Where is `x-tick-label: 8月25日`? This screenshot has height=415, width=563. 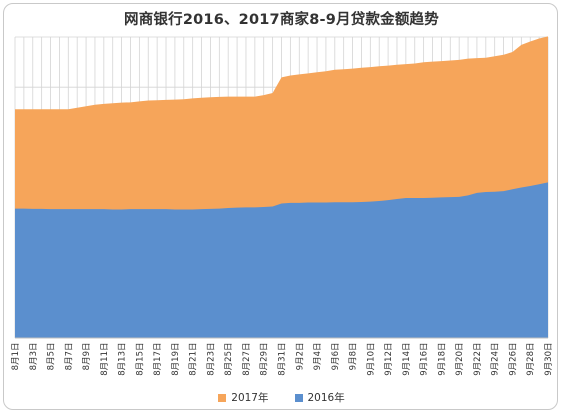 x-tick-label: 8月25日 is located at coordinates (229, 359).